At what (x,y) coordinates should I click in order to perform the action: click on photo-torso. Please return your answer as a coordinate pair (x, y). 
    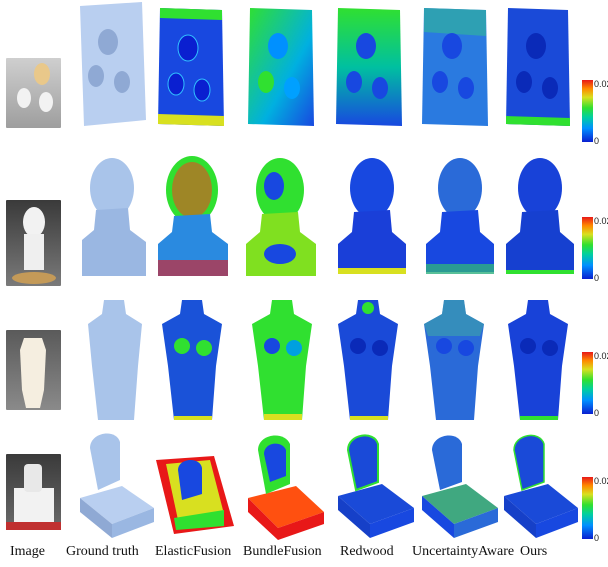
    Looking at the image, I should click on (33, 370).